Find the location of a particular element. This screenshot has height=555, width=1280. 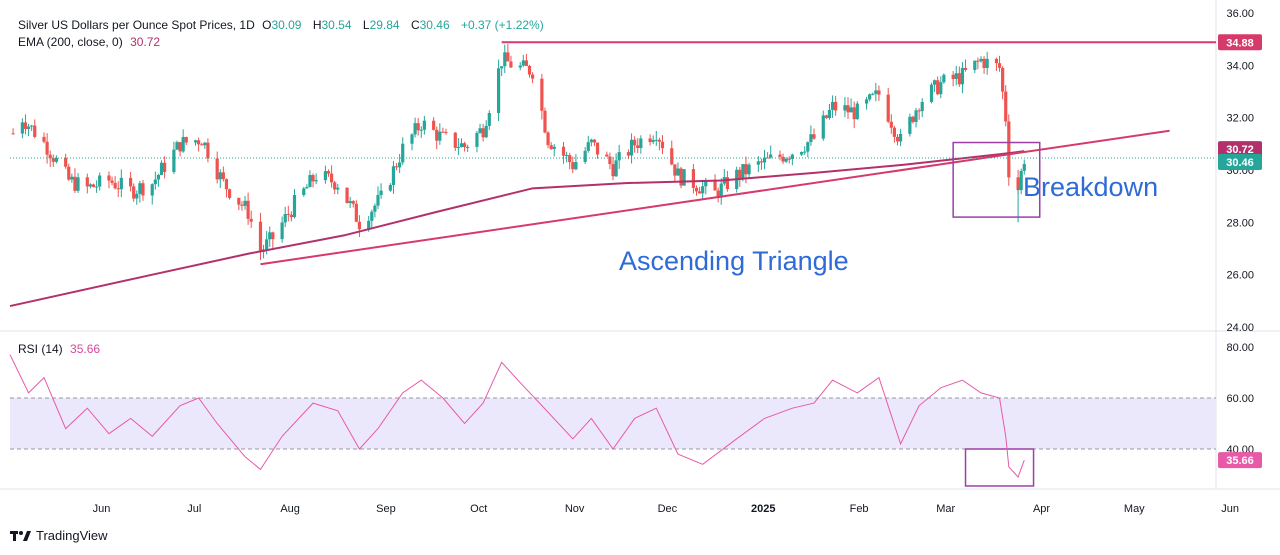

price-label-text: 30.72 is located at coordinates (1240, 150).